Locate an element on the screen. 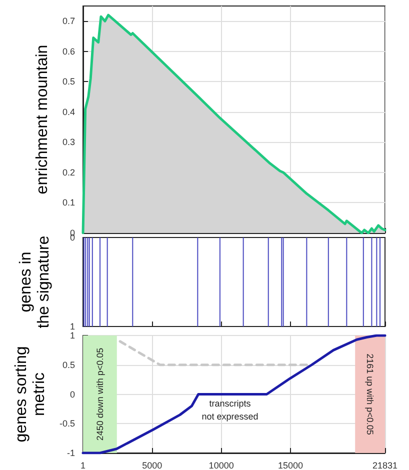 This screenshot has width=409, height=470. x-tick-label: 10000 is located at coordinates (221, 465).